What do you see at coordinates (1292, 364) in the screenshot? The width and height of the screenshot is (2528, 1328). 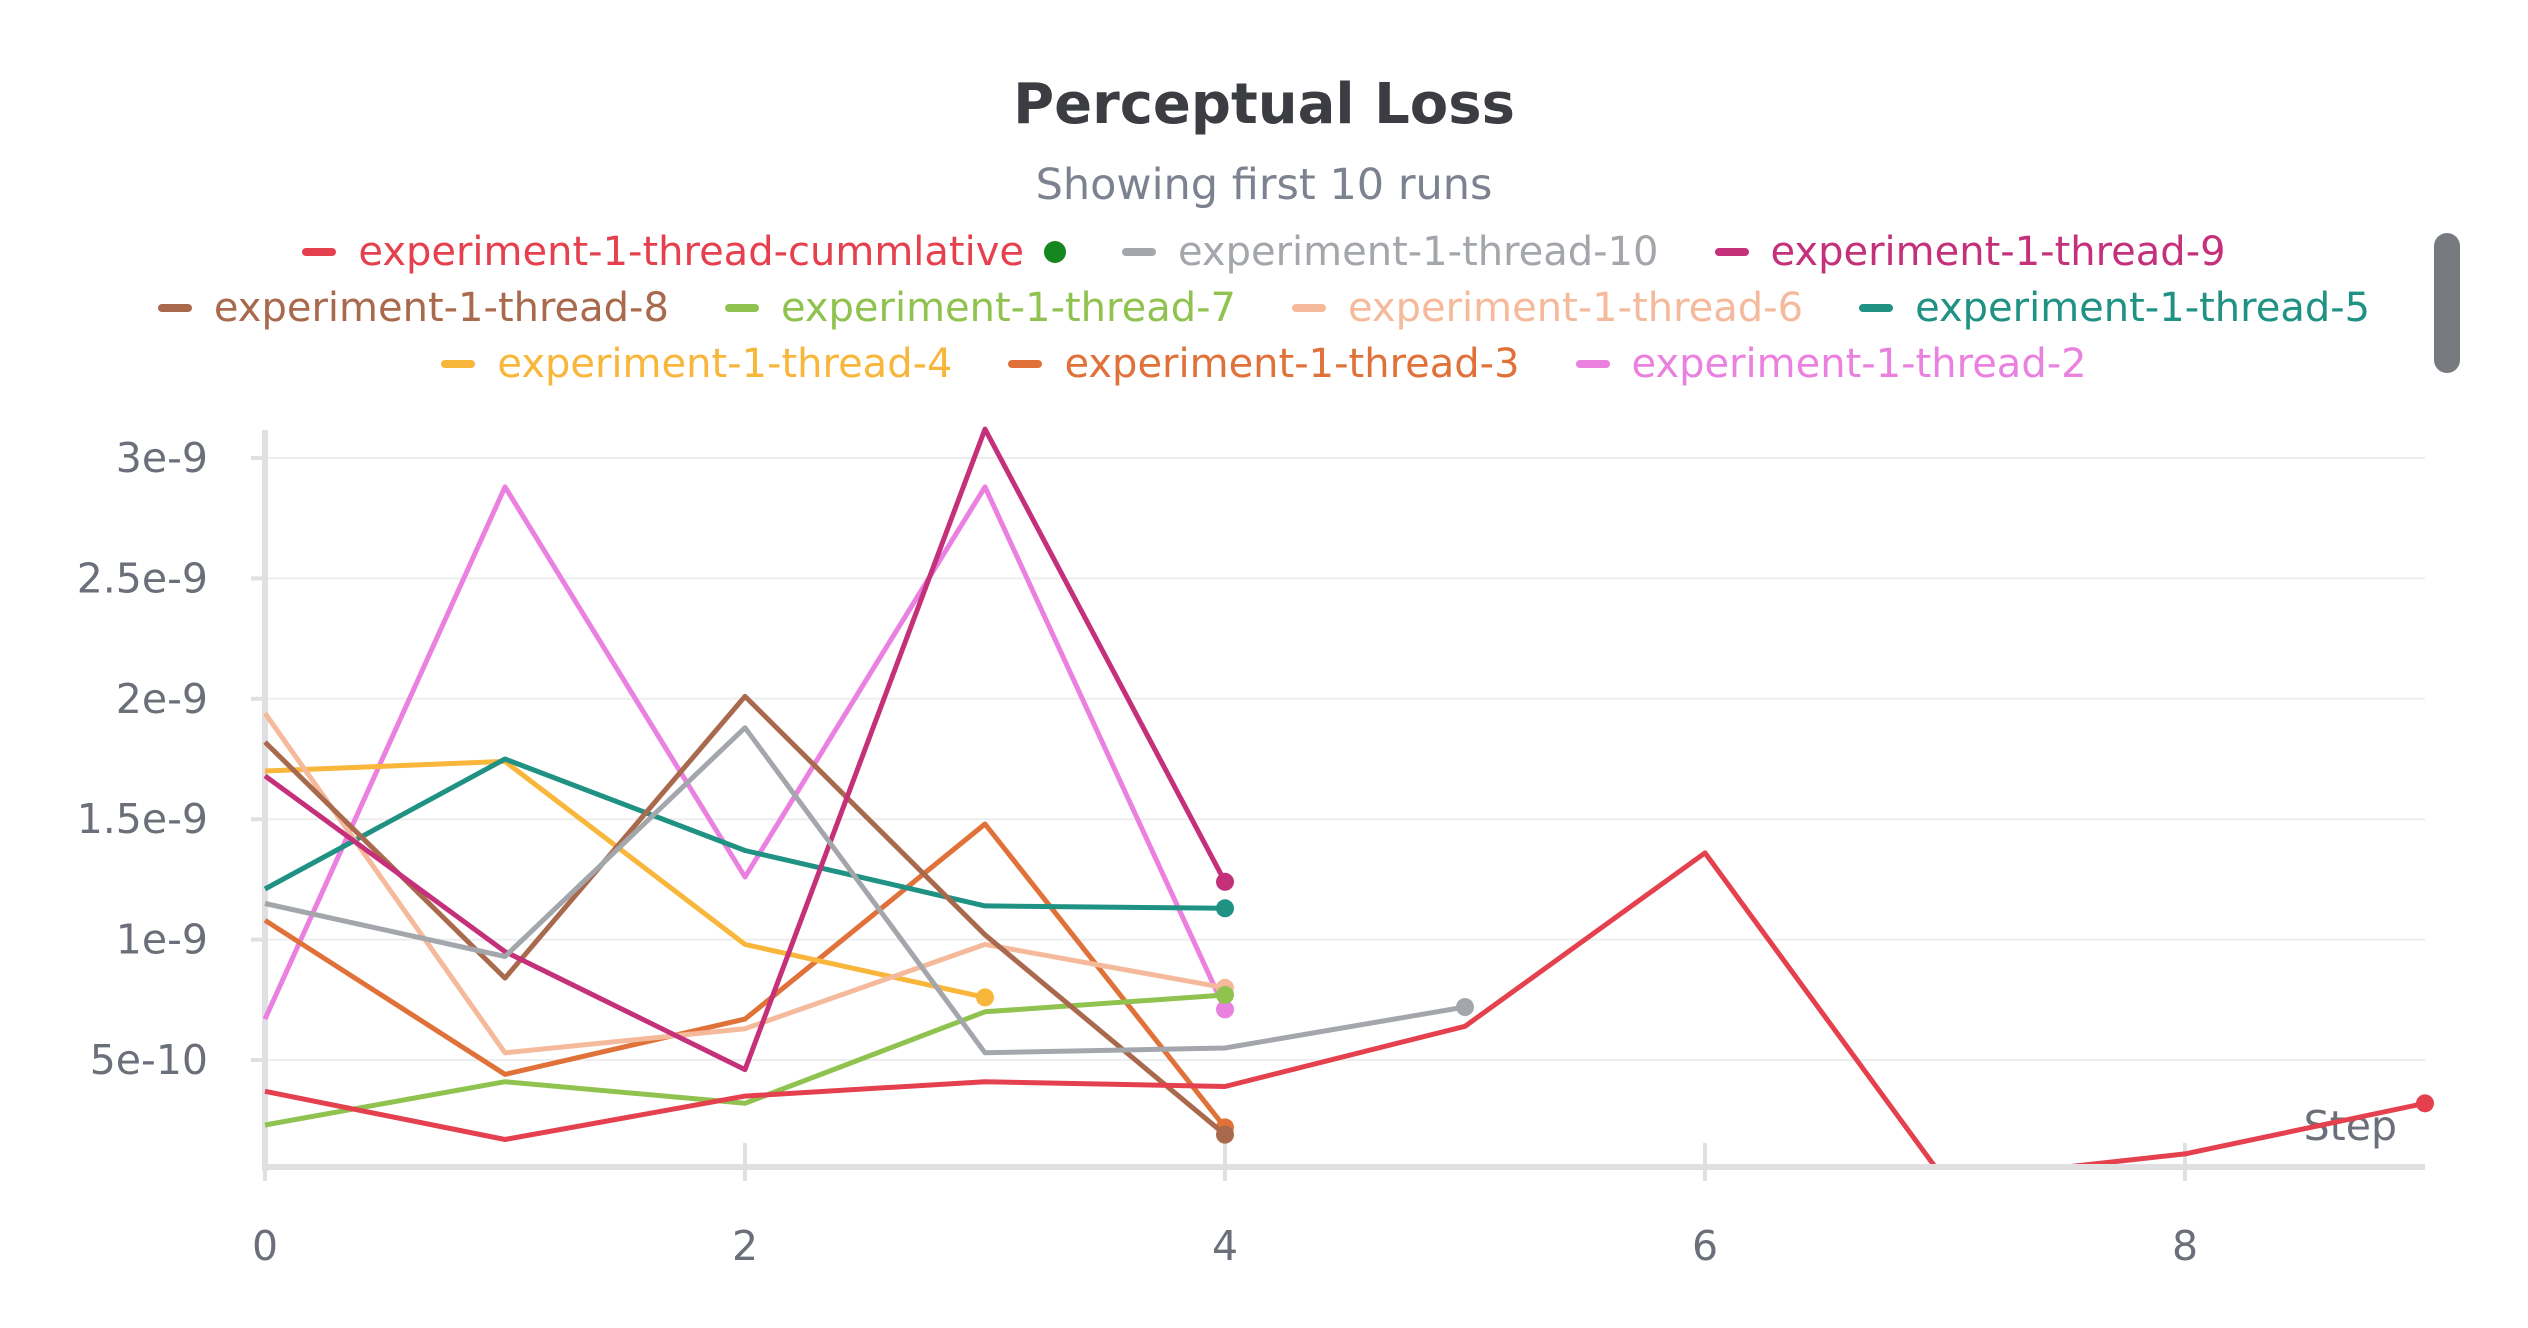 I see `legend-label: experiment-1-thread-3` at bounding box center [1292, 364].